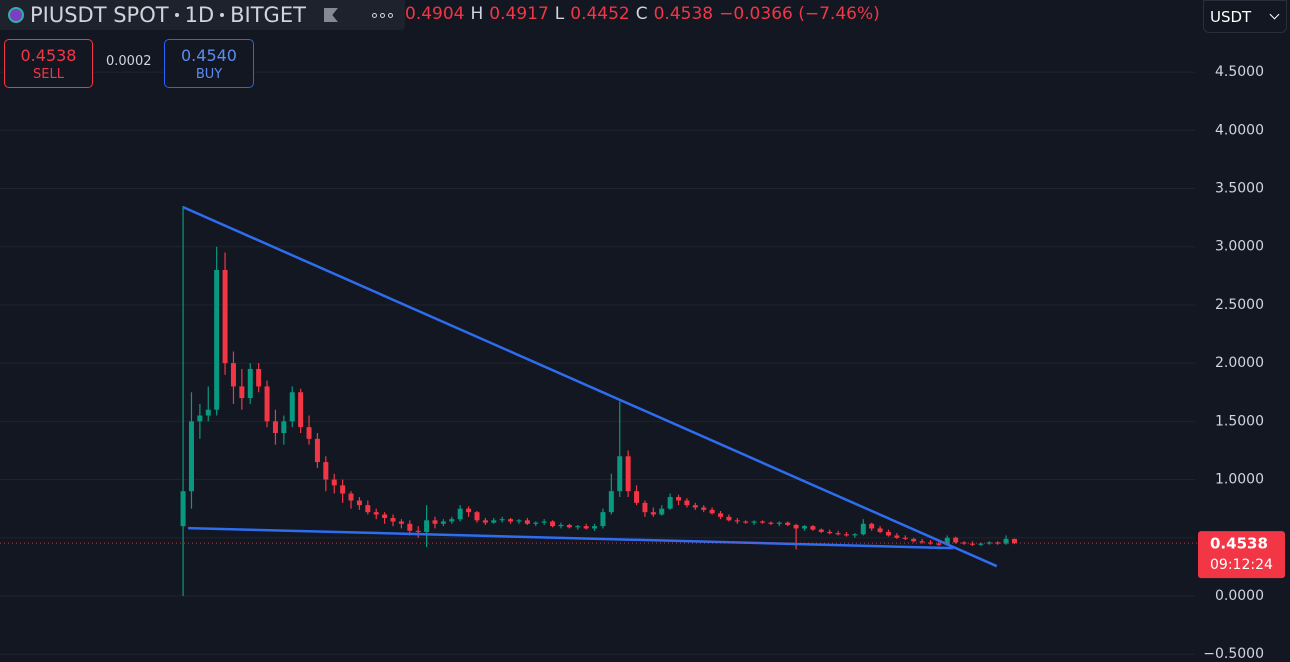 The height and width of the screenshot is (662, 1290). Describe the element at coordinates (559, 14) in the screenshot. I see `ohlc-key: L` at that location.